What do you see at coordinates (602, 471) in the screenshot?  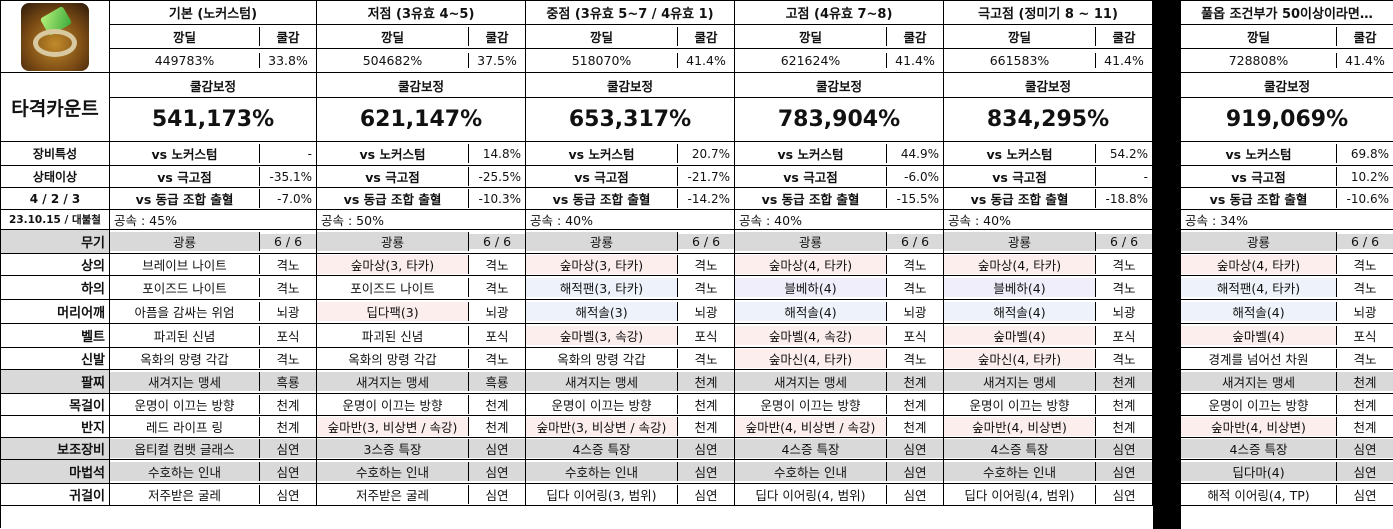 I see `equip-name: 수호하는 인내` at bounding box center [602, 471].